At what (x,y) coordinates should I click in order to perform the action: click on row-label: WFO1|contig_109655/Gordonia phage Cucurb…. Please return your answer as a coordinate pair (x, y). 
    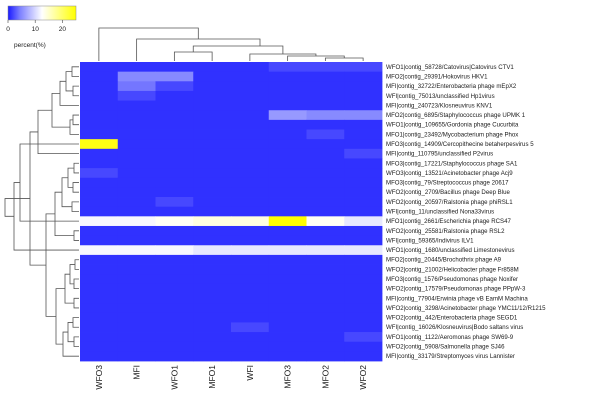
    Looking at the image, I should click on (452, 125).